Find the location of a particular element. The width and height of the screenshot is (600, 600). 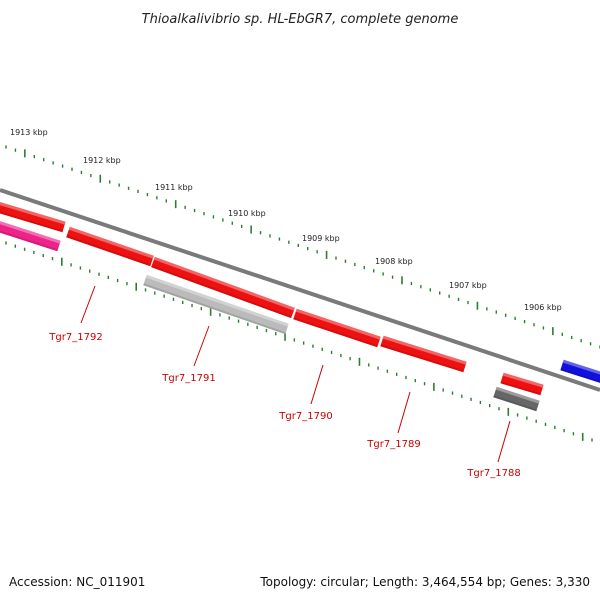

gene-label: Tgr7_1791 is located at coordinates (188, 378).